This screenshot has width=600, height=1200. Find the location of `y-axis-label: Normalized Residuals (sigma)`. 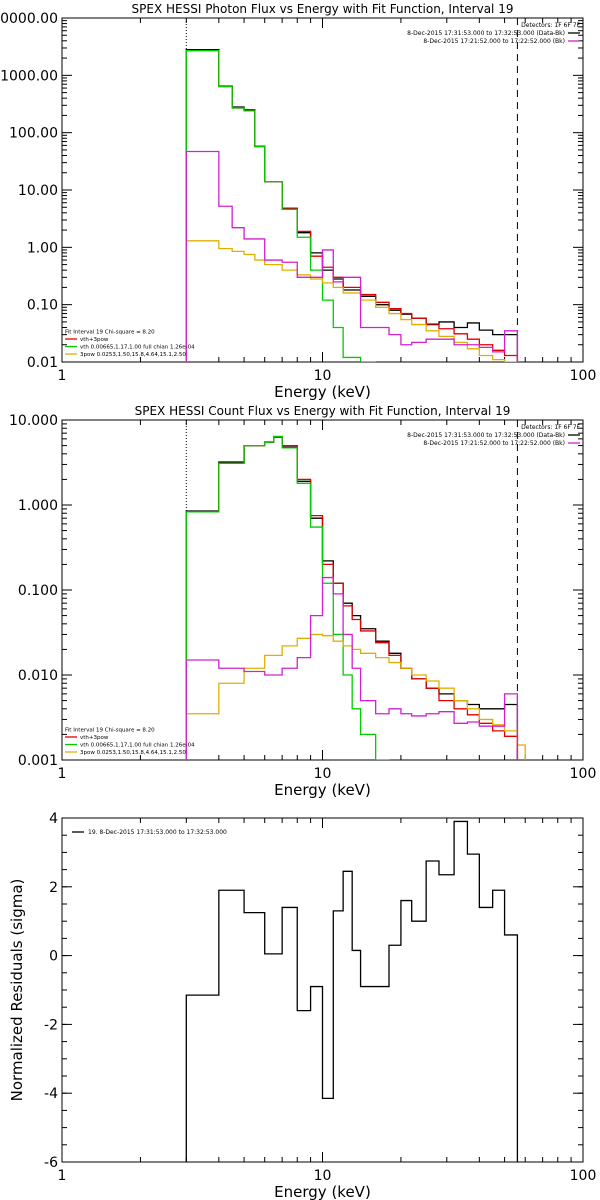

y-axis-label: Normalized Residuals (sigma) is located at coordinates (17, 990).